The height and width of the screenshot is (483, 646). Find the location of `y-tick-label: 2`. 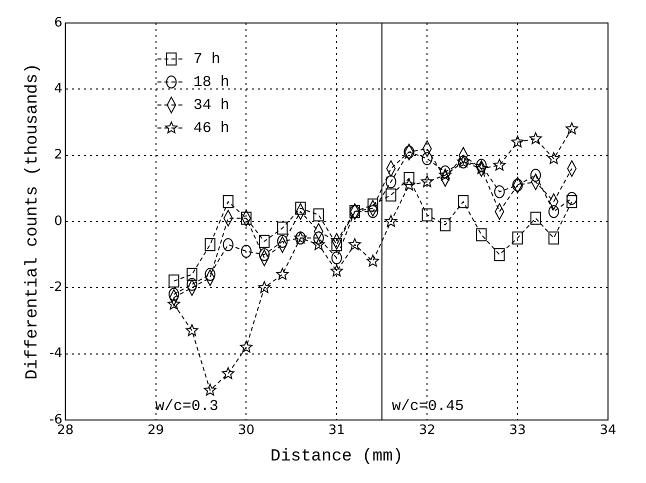

y-tick-label: 2 is located at coordinates (58, 155).